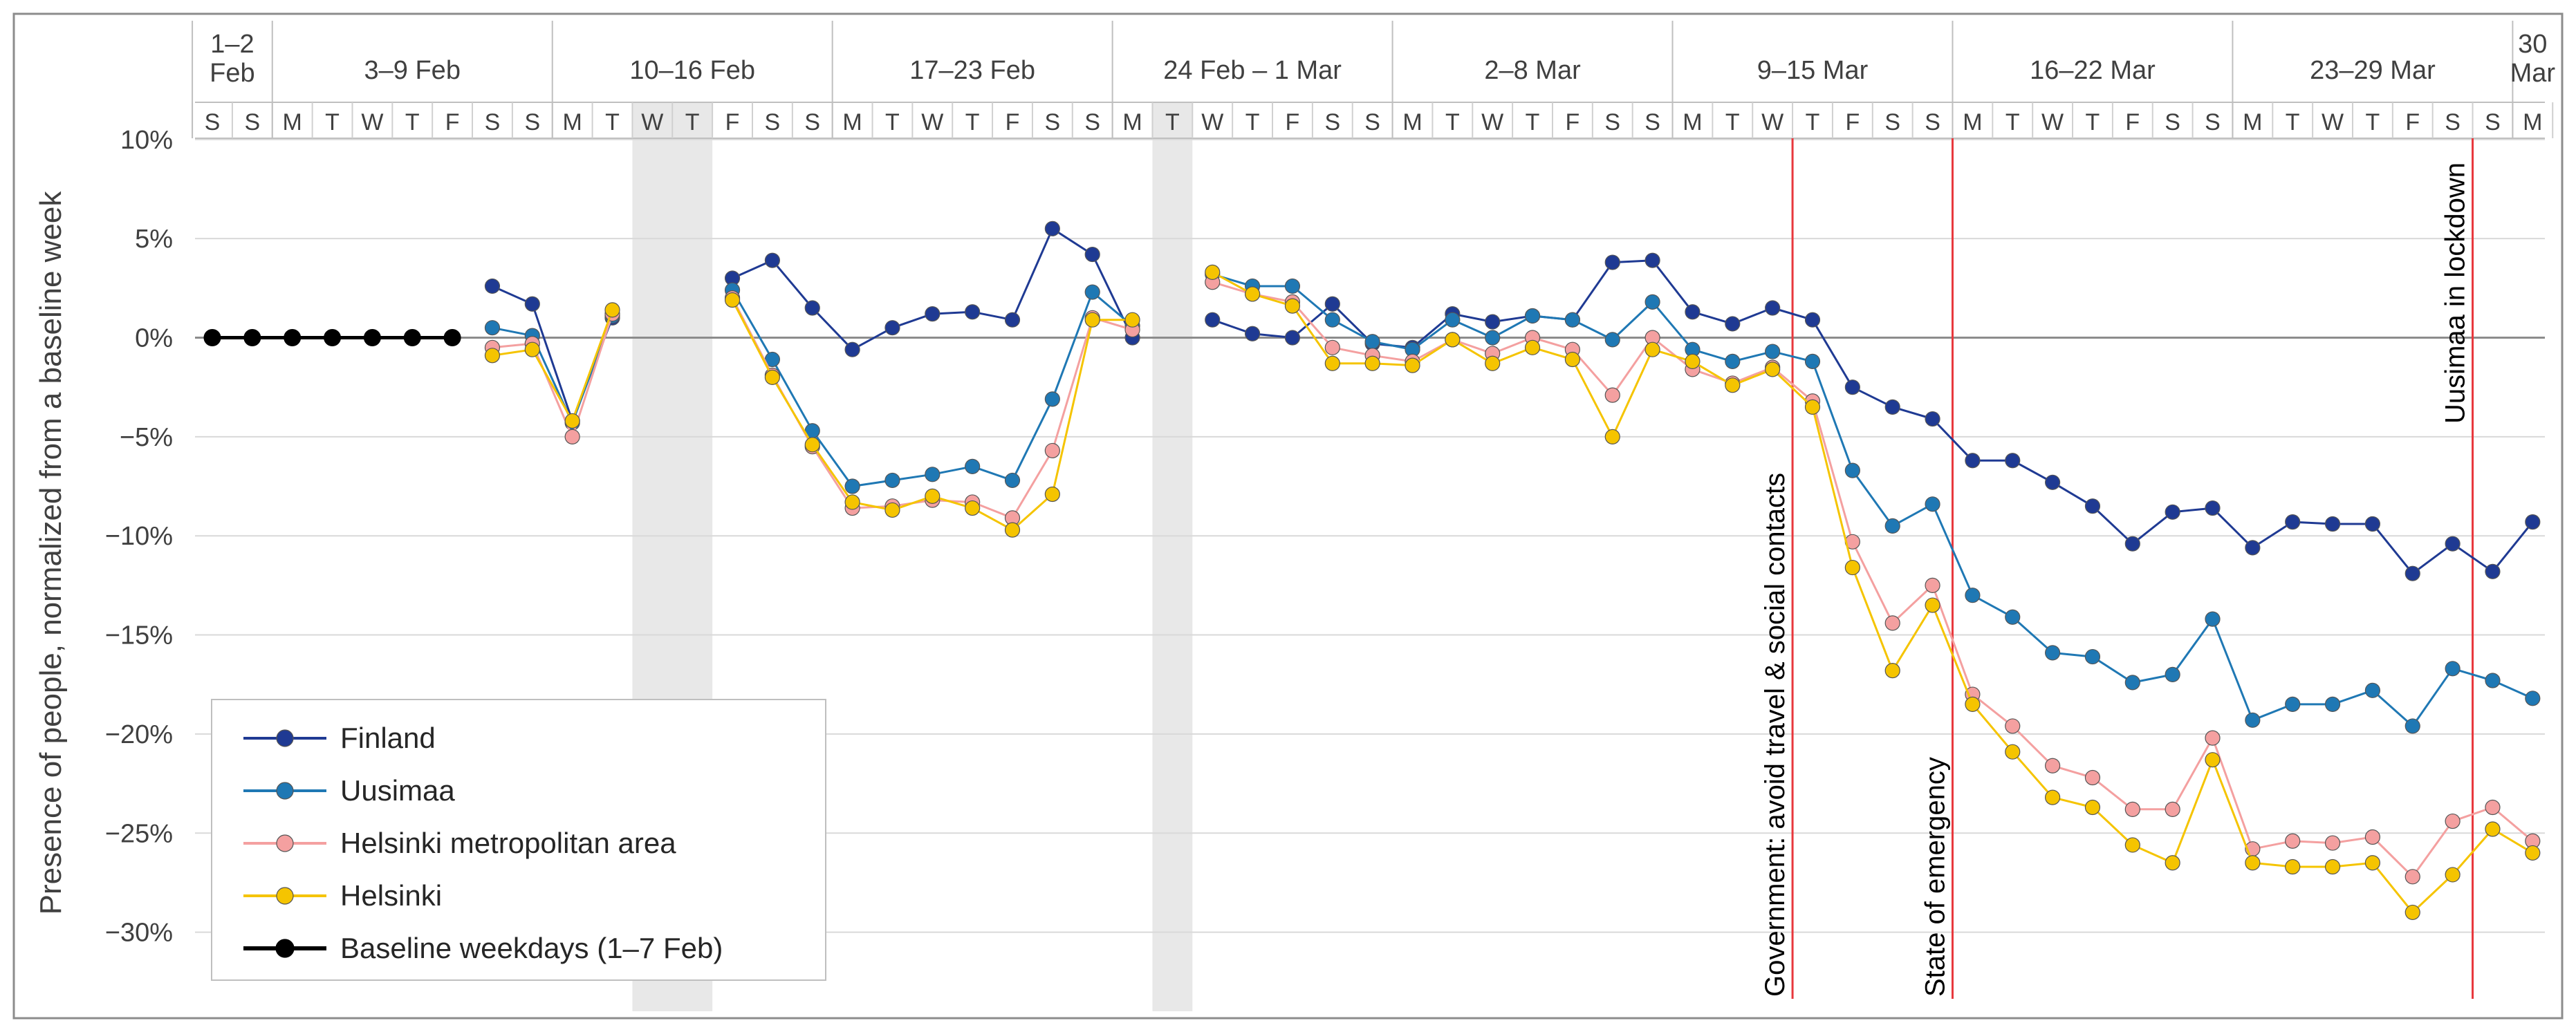  I want to click on event-label: Uusimaa in lockdown, so click(2455, 293).